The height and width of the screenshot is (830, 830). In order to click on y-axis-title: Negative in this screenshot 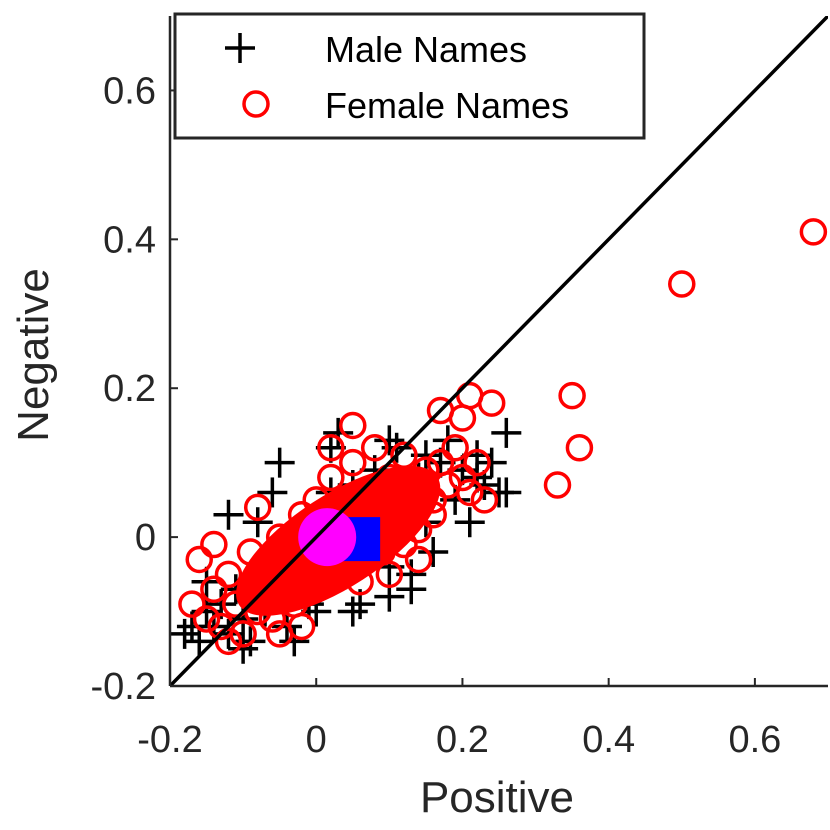, I will do `click(33, 355)`.